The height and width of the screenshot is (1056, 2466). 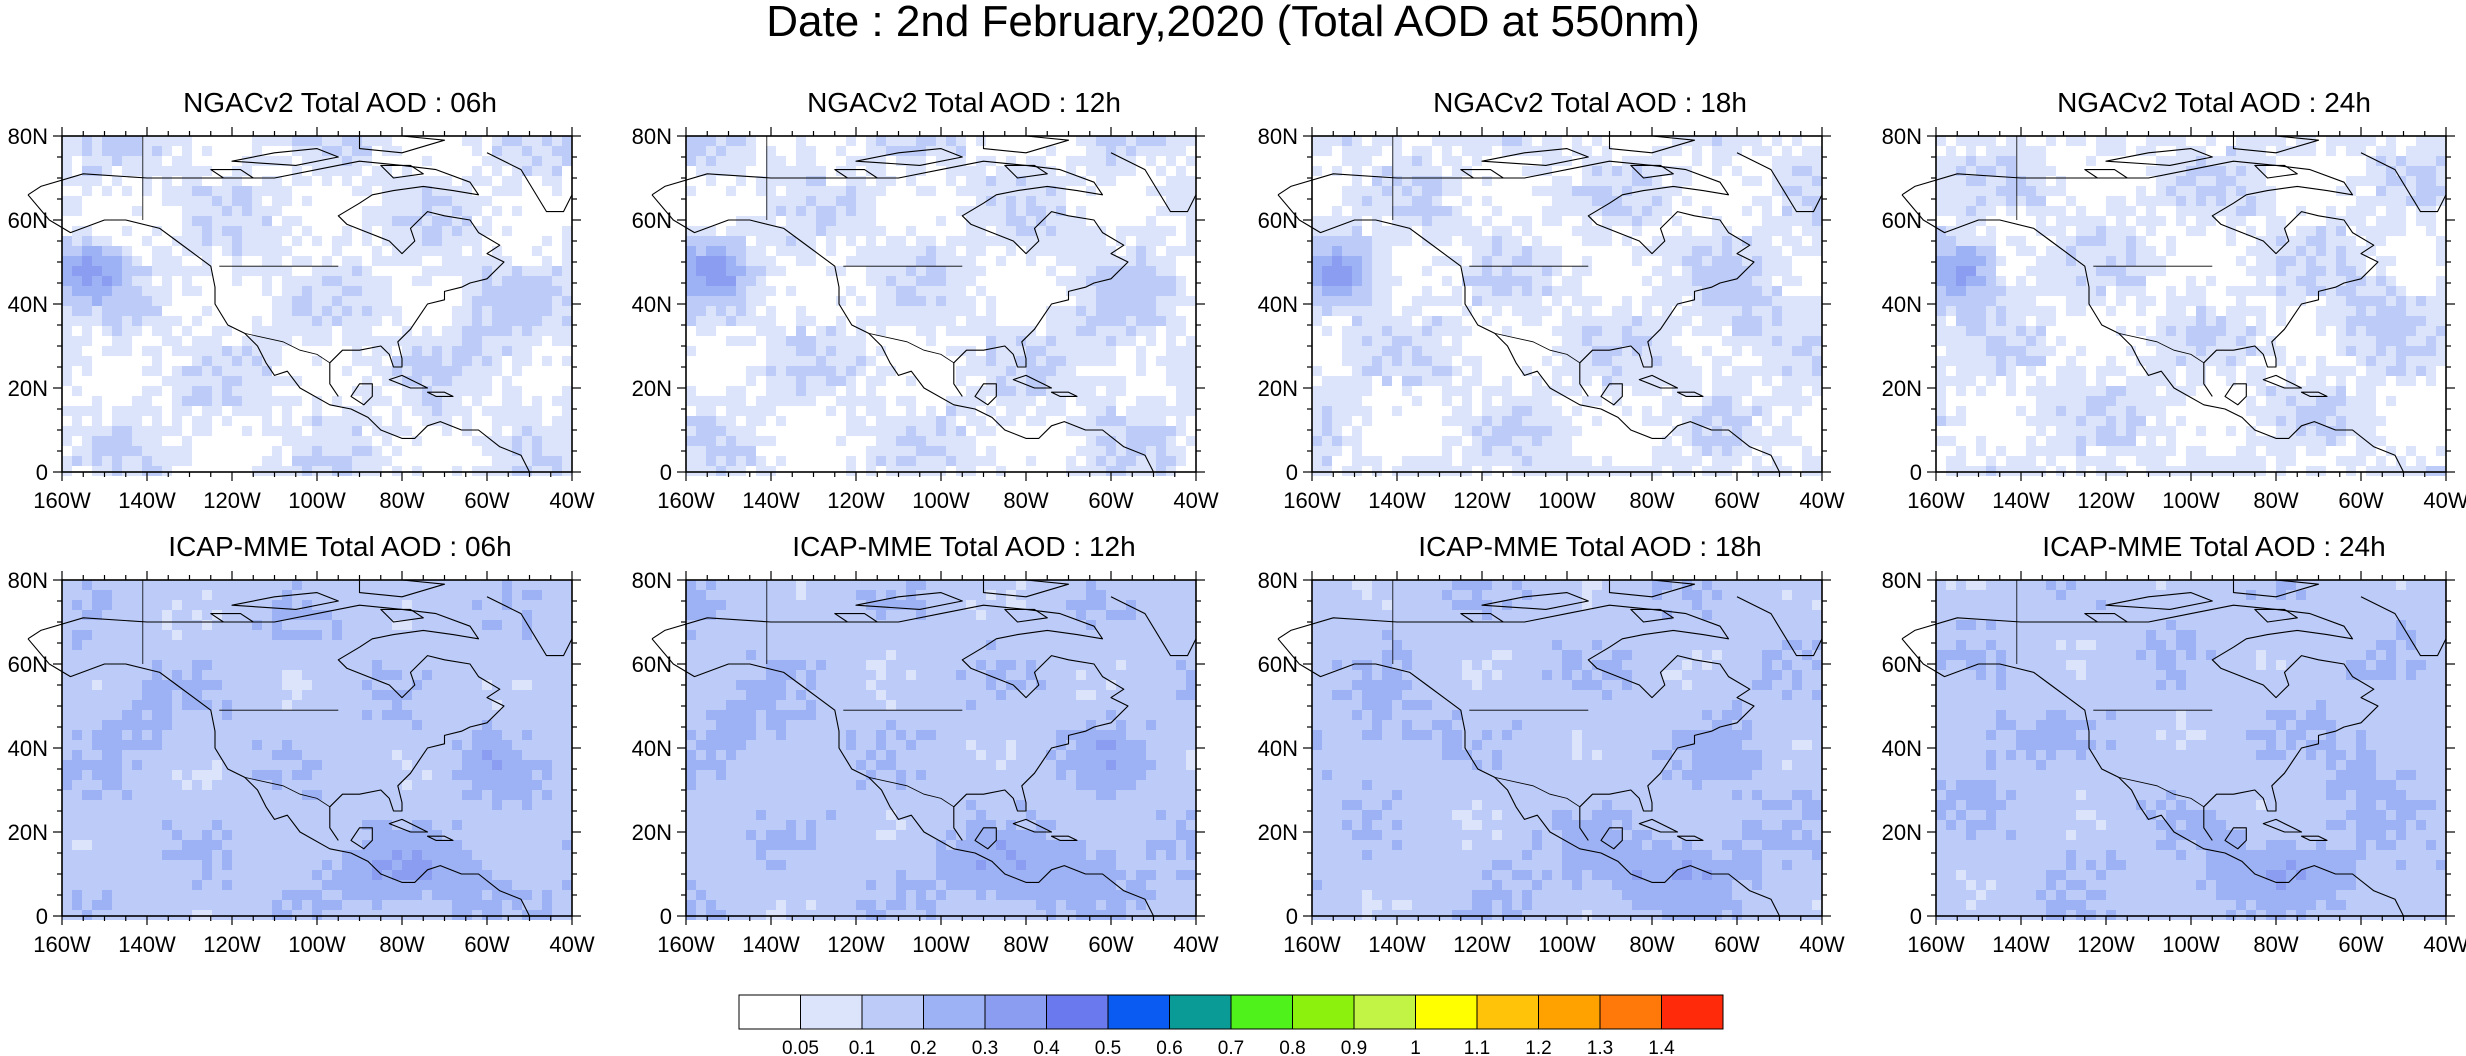 I want to click on panel-title: NGACv2 Total AOD : 18h, so click(x=1590, y=102).